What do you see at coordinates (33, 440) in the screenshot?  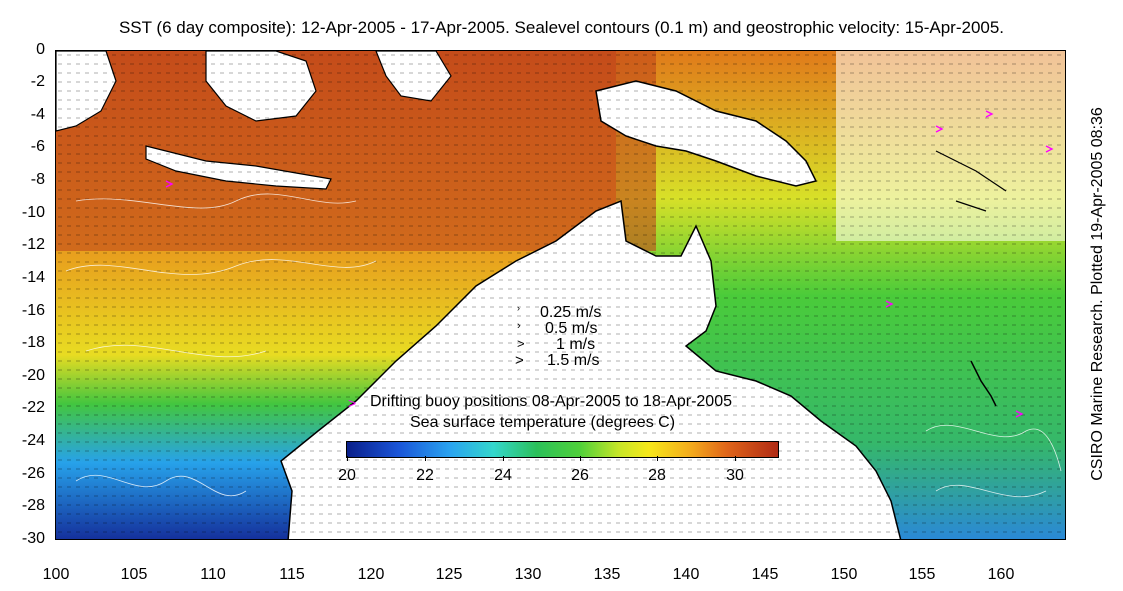 I see `y-tick-label: -24` at bounding box center [33, 440].